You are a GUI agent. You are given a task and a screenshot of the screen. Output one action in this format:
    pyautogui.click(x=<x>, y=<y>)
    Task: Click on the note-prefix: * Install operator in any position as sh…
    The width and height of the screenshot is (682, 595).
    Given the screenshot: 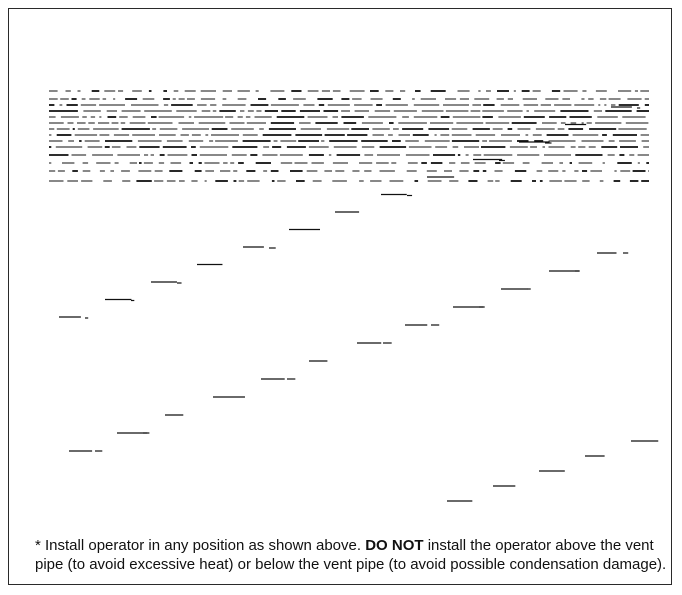 What is the action you would take?
    pyautogui.click(x=200, y=545)
    